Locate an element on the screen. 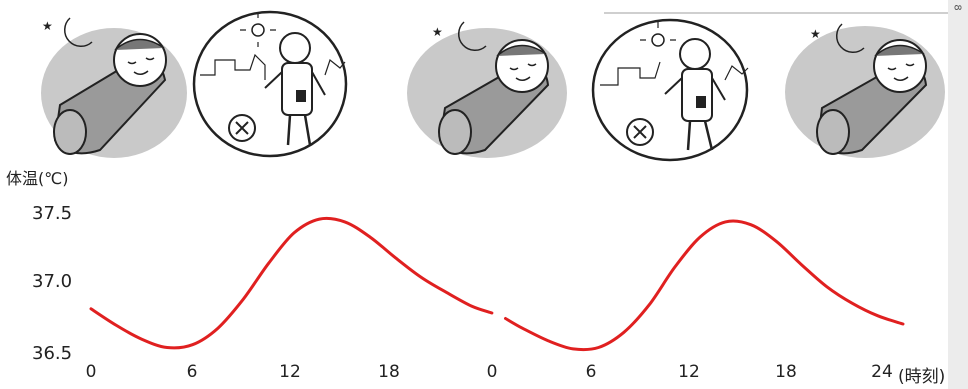  y-tick-label: 37.0 is located at coordinates (52, 281).